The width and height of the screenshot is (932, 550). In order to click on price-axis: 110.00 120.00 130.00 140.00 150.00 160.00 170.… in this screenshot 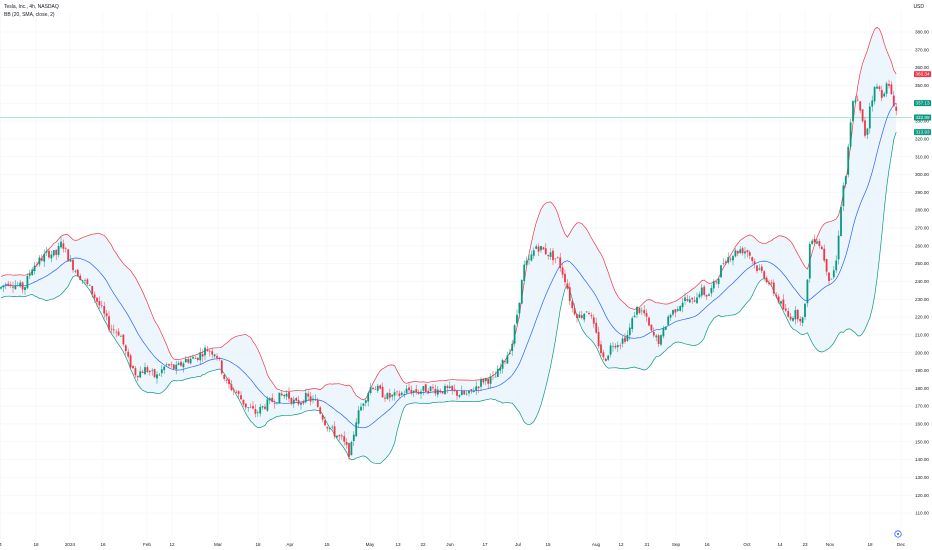, I will do `click(922, 273)`.